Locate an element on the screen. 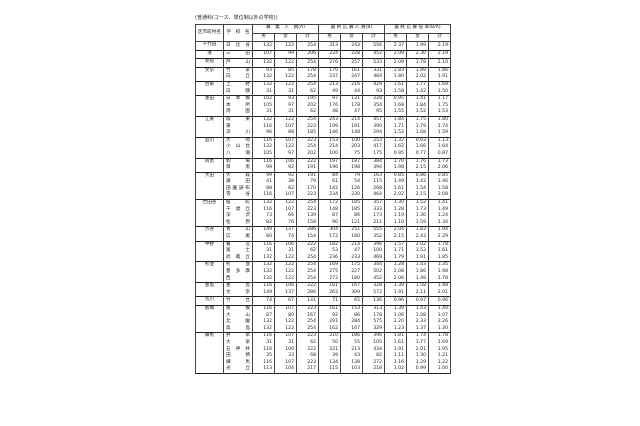 The height and width of the screenshot is (426, 640). ratio-total: 1.94 is located at coordinates (439, 230).